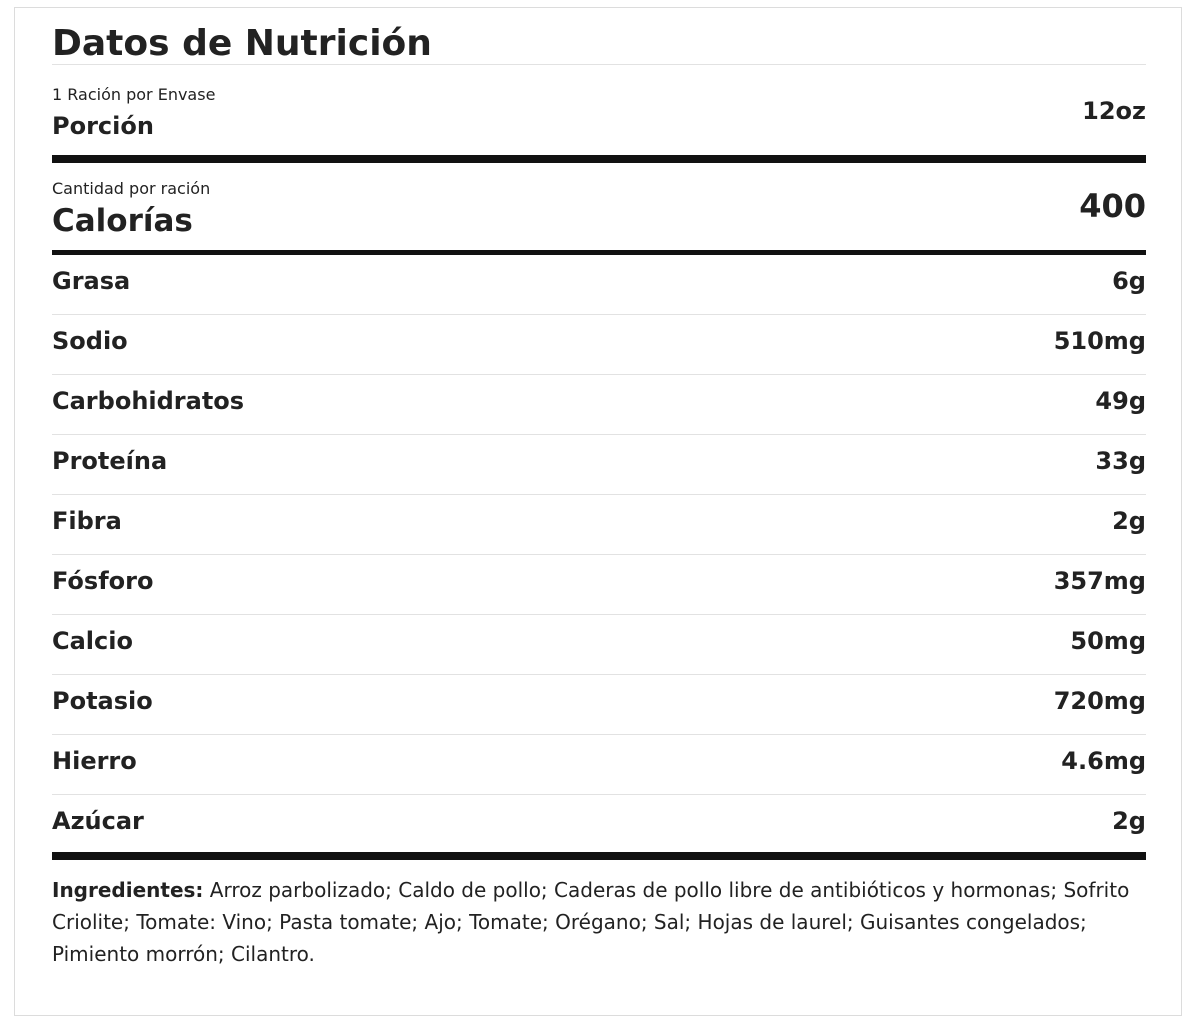 Image resolution: width=1200 pixels, height=1033 pixels. Describe the element at coordinates (128, 890) in the screenshot. I see `ingredients-label: Ingredientes:` at that location.